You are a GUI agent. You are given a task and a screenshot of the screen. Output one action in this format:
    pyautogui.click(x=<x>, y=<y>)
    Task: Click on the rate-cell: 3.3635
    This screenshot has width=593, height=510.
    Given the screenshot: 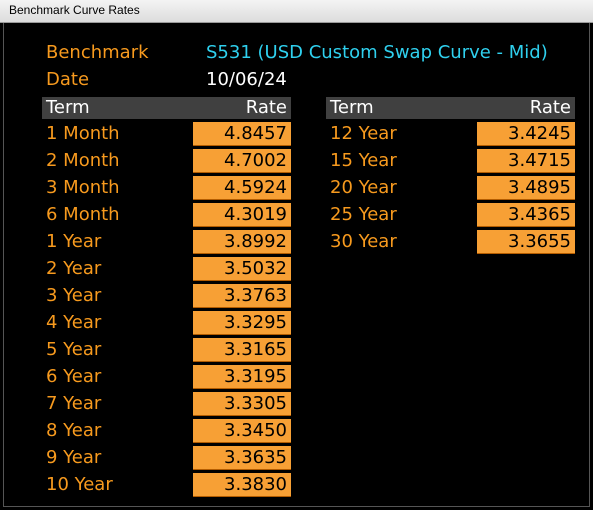 What is the action you would take?
    pyautogui.click(x=242, y=458)
    